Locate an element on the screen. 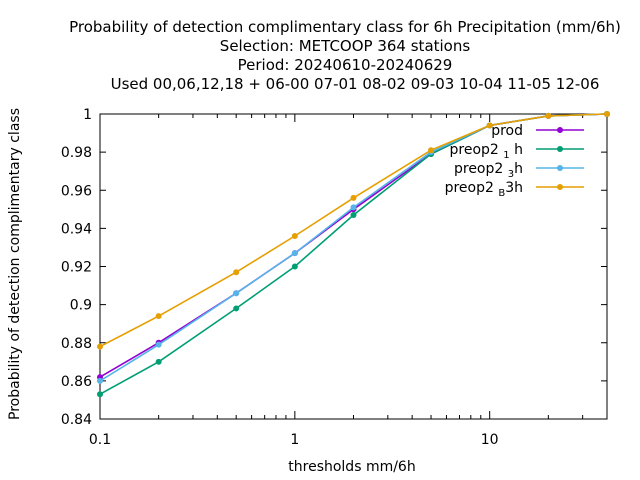 The image size is (640, 480). legend-entry: preop2 3h is located at coordinates (519, 170).